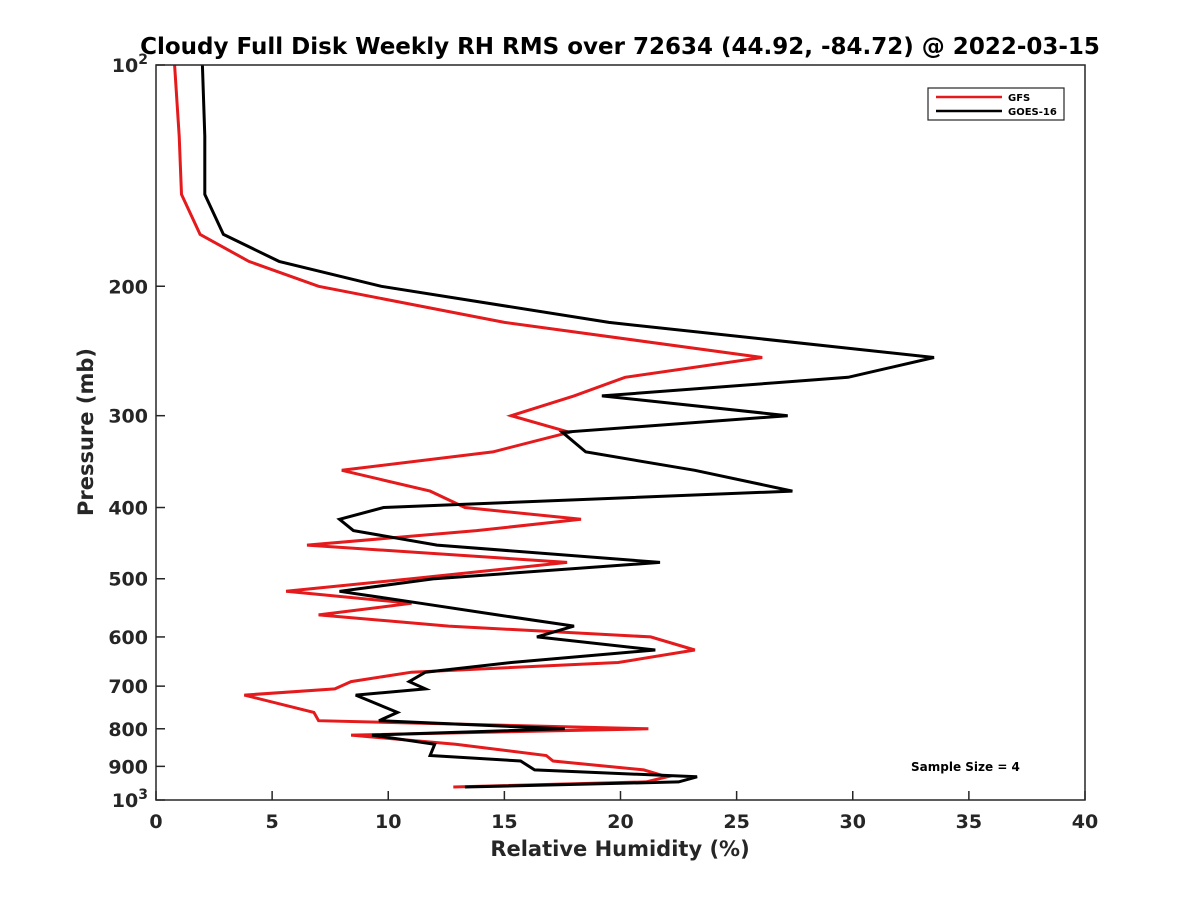 This screenshot has height=900, width=1200. Describe the element at coordinates (128, 638) in the screenshot. I see `y-tick-label: 600` at that location.